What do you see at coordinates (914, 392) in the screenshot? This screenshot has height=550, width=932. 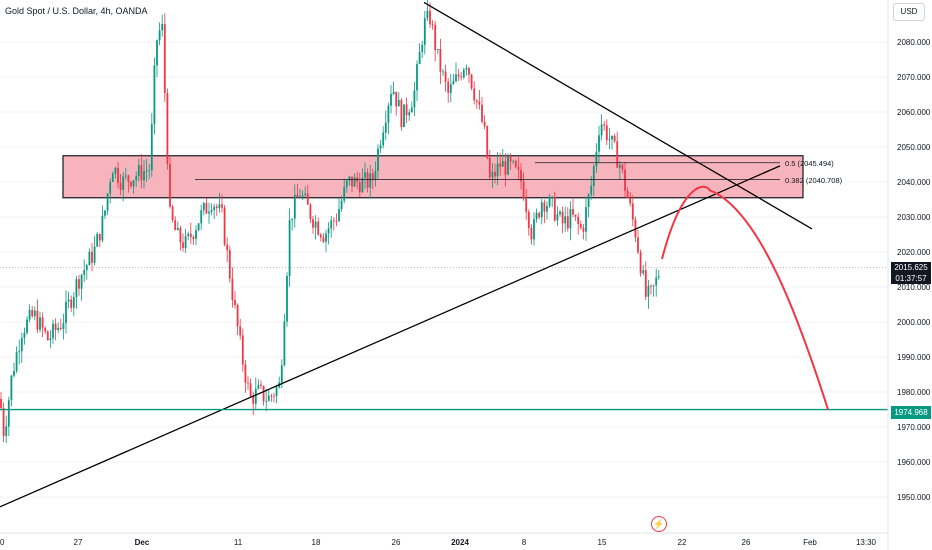 I see `y-tick-label: 1980.000` at bounding box center [914, 392].